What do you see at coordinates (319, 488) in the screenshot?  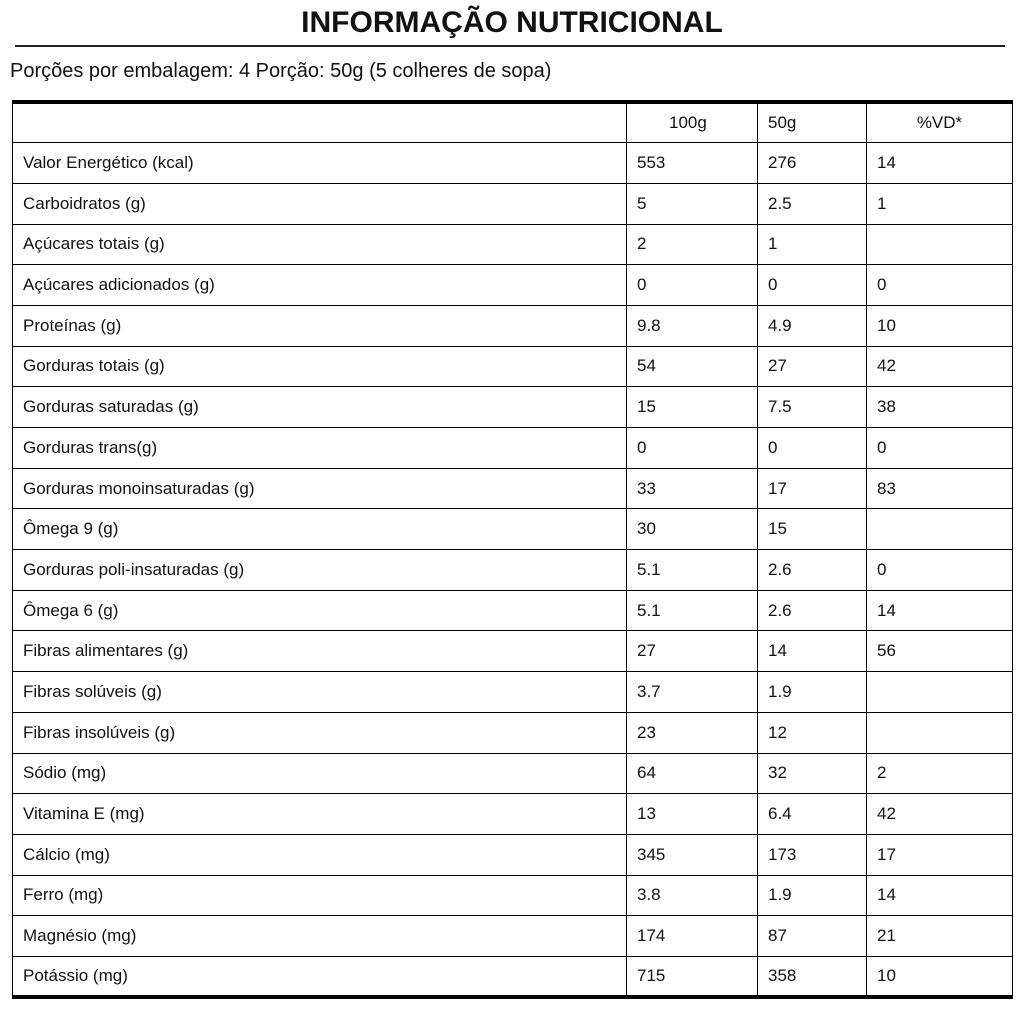 I see `nutrient-cell: Gorduras monoinsaturadas (g)` at bounding box center [319, 488].